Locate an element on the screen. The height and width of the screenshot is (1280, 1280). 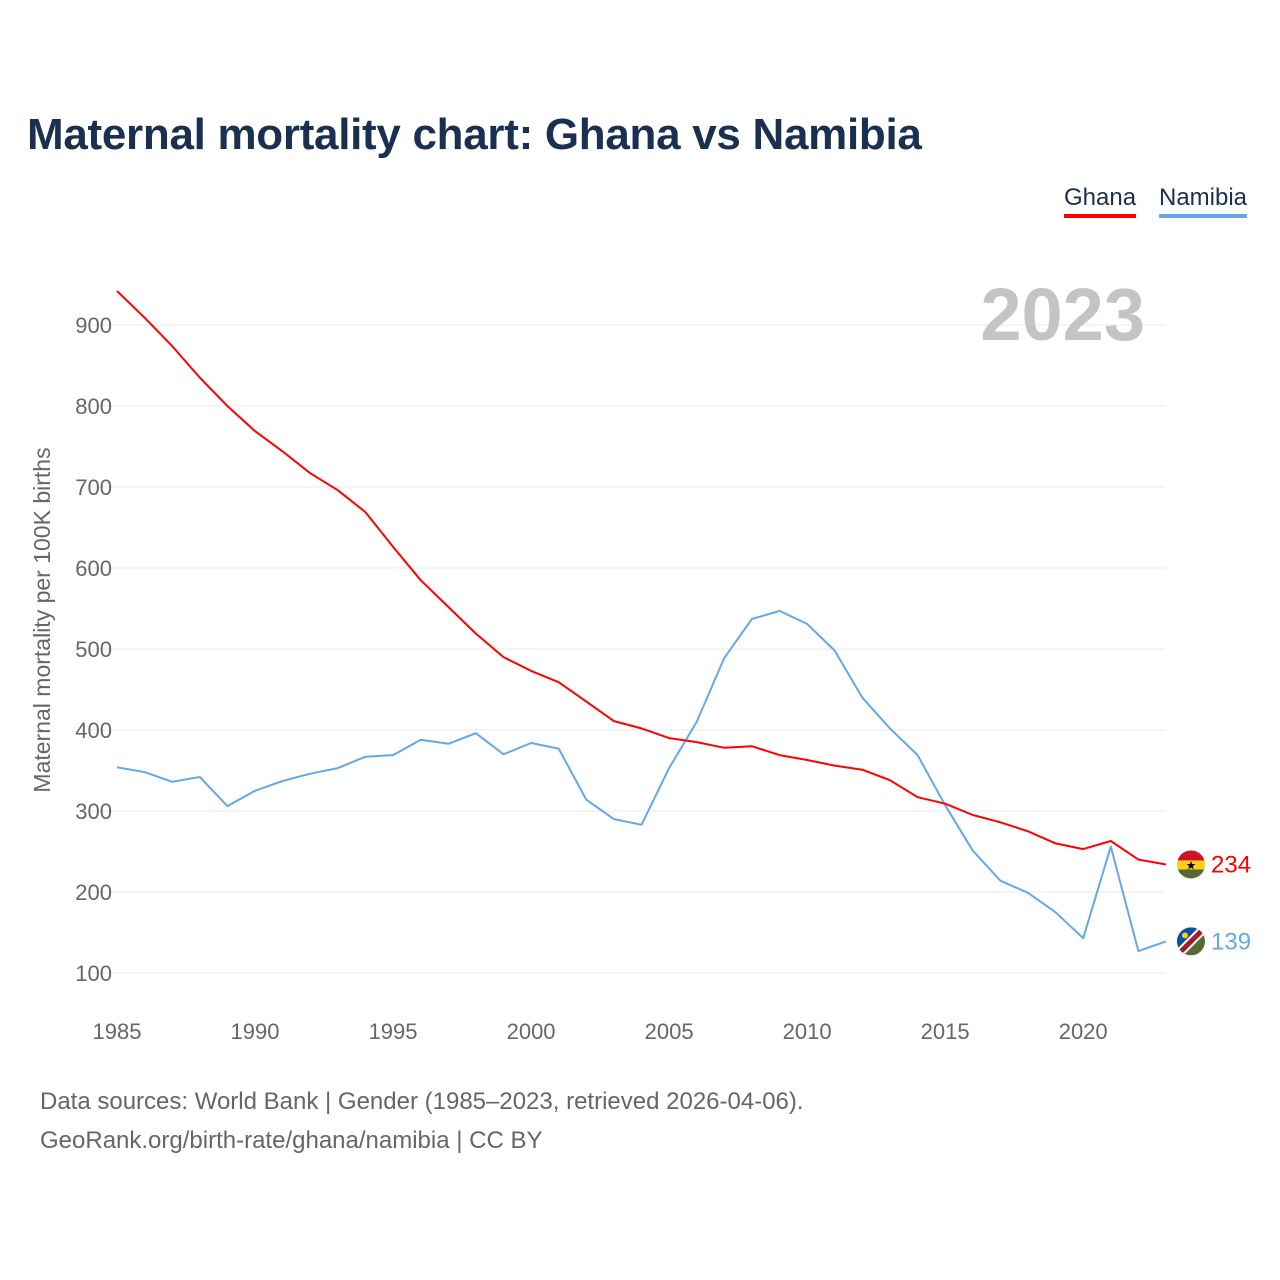
namibia-flag-icon is located at coordinates (1191, 941).